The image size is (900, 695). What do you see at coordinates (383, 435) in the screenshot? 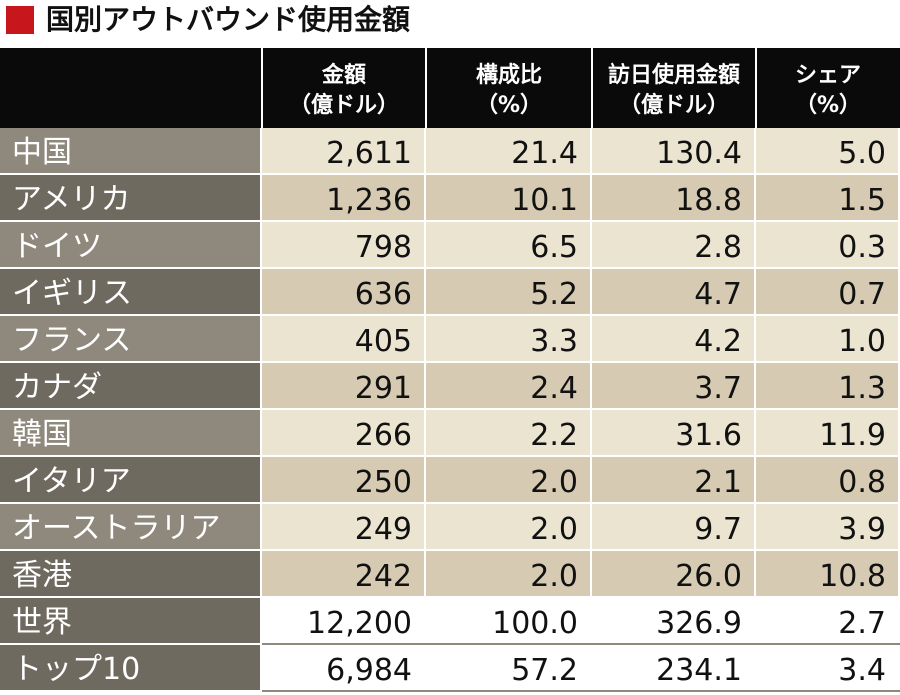
I see `cell-value: 266` at bounding box center [383, 435].